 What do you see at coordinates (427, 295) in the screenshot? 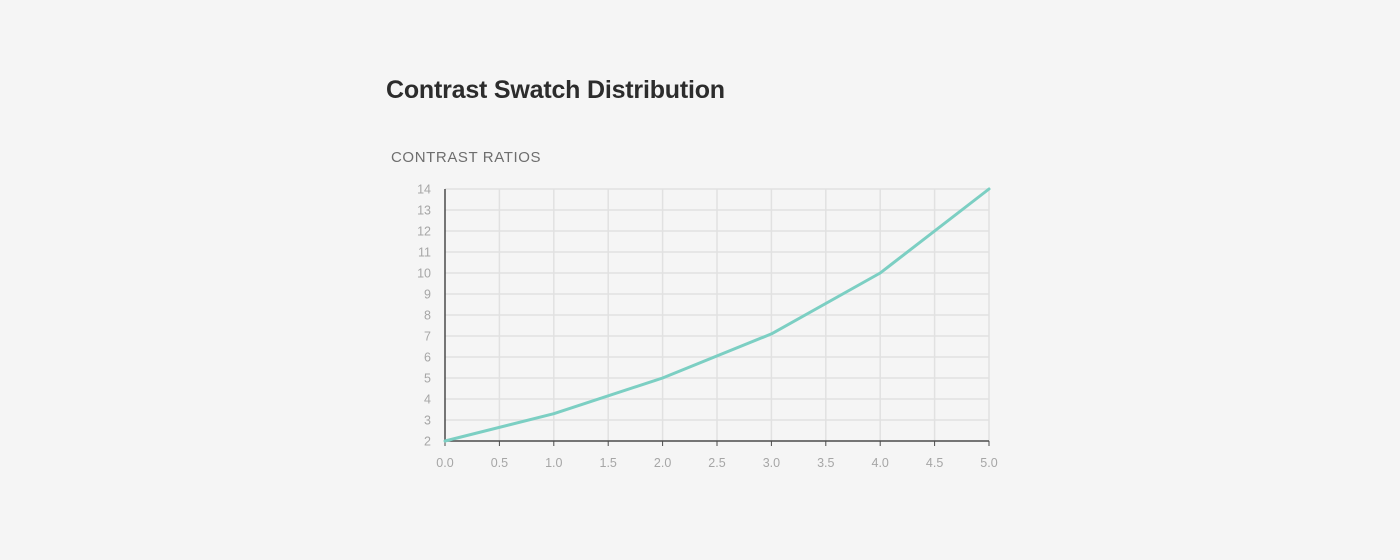
I see `y-tick-label: 9` at bounding box center [427, 295].